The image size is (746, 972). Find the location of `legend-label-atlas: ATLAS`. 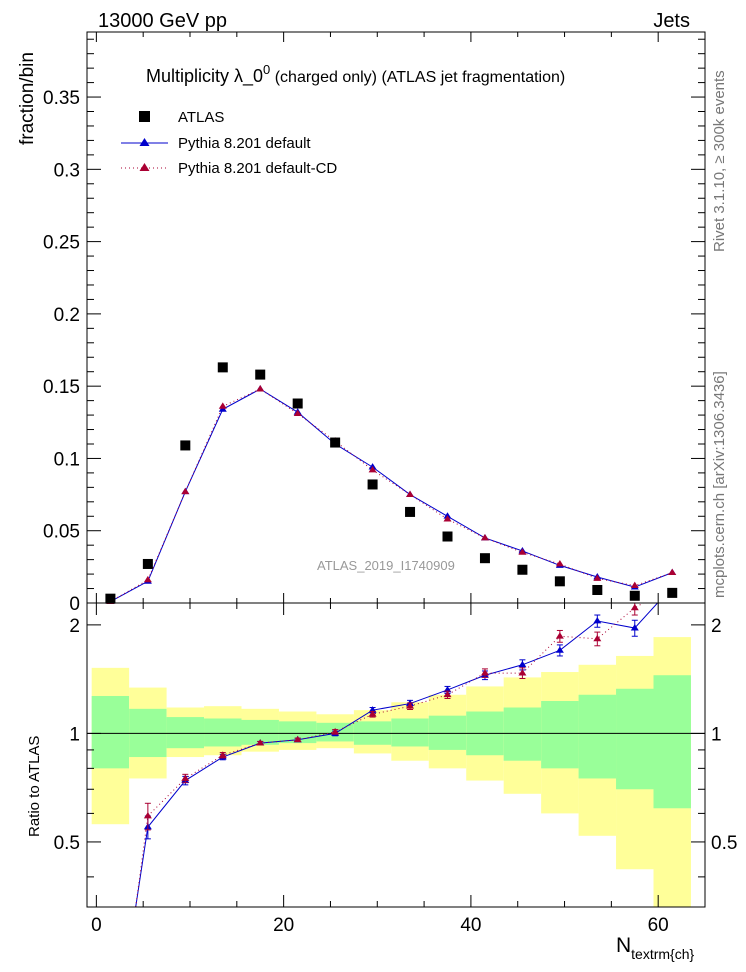

legend-label-atlas: ATLAS is located at coordinates (201, 117).